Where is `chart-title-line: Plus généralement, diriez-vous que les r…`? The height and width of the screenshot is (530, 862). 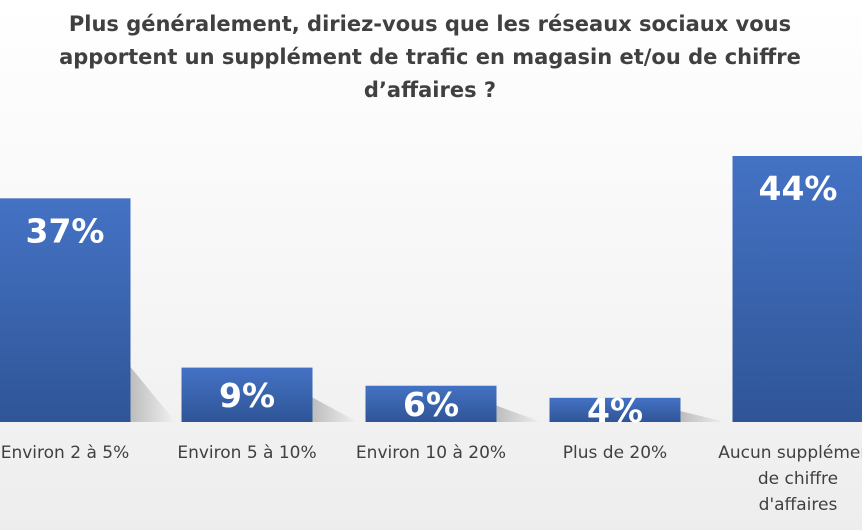
chart-title-line: Plus généralement, diriez-vous que les r… is located at coordinates (430, 24).